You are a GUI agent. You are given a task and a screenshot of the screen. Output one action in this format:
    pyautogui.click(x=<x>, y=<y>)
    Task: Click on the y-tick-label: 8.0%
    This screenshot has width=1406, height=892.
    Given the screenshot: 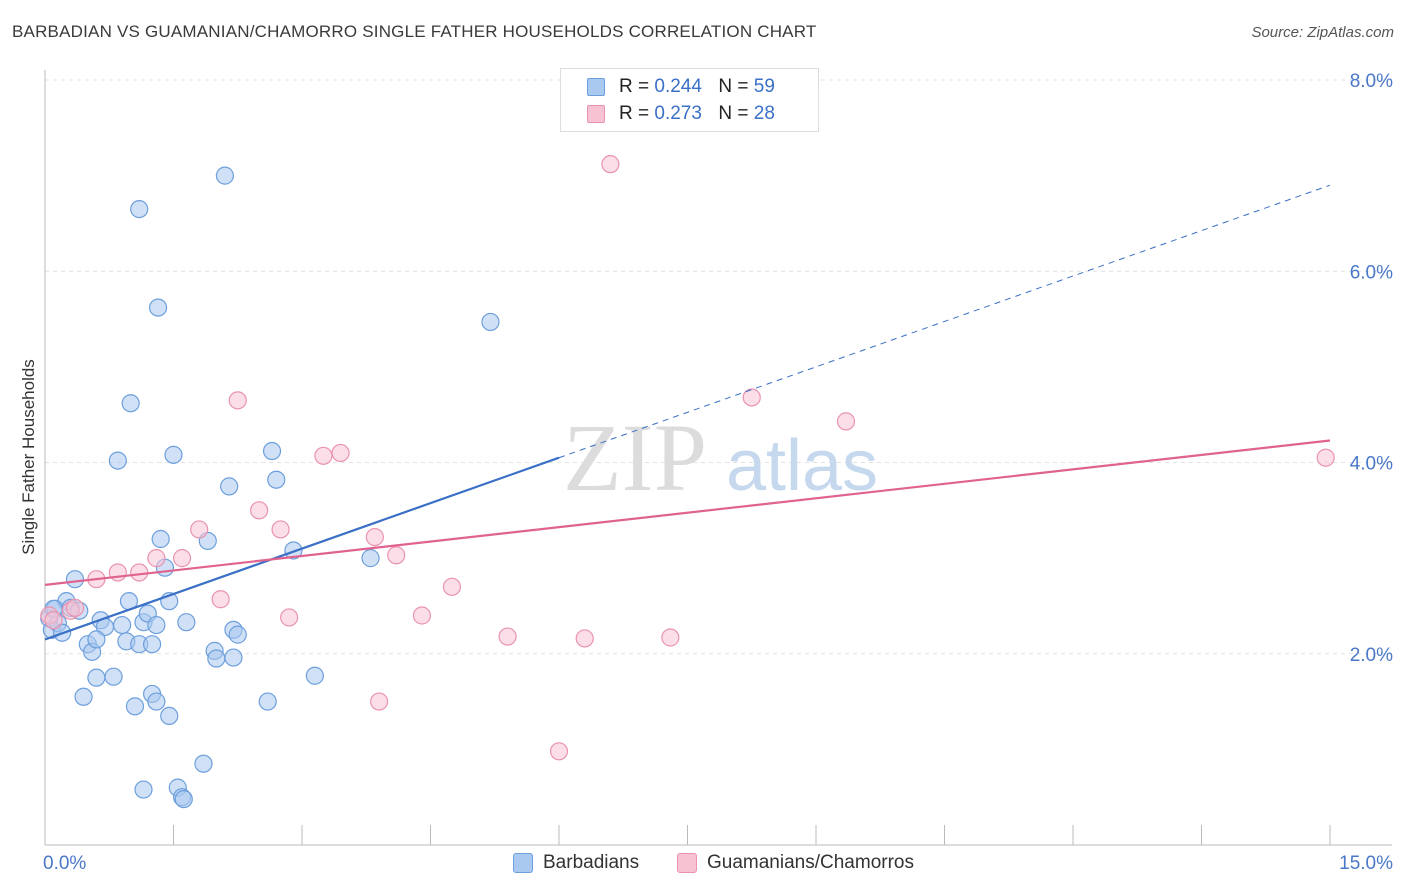 What is the action you would take?
    pyautogui.click(x=1371, y=81)
    